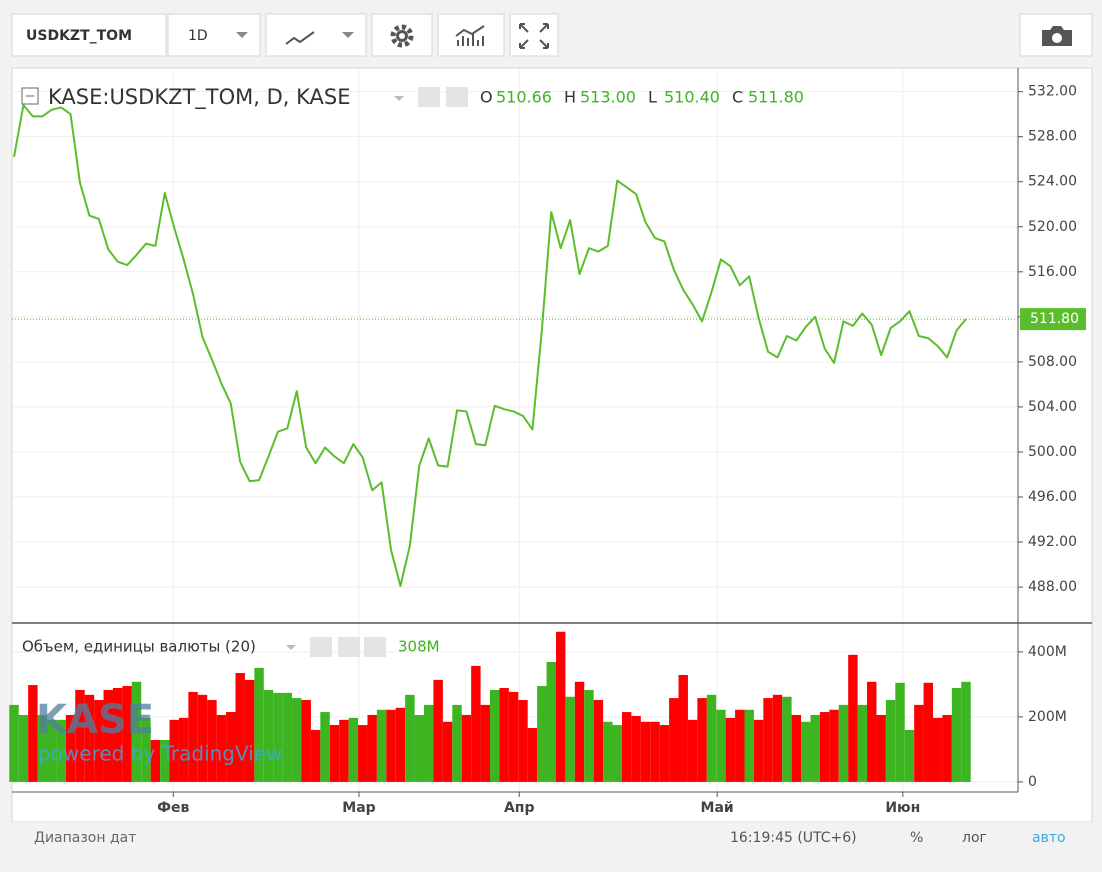 The height and width of the screenshot is (872, 1102). I want to click on y-tick-label: 400M, so click(1047, 652).